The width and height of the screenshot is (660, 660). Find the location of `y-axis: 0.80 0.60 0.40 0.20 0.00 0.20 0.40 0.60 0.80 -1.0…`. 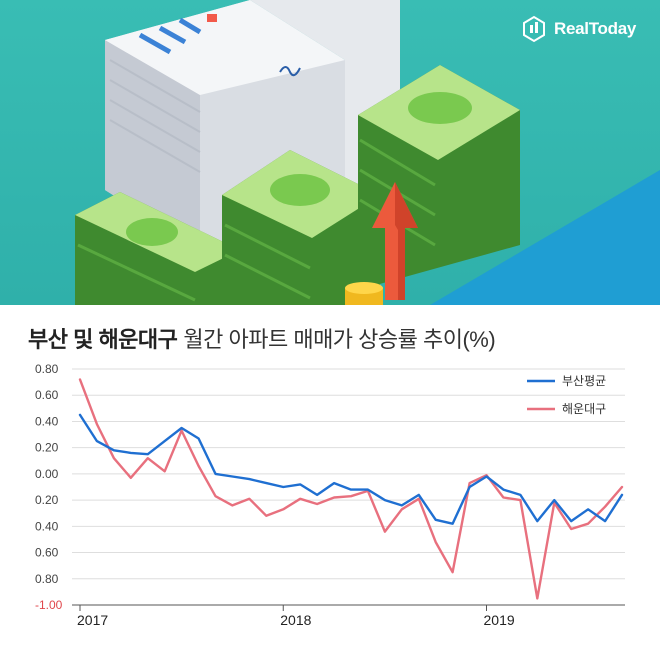

y-axis: 0.80 0.60 0.40 0.20 0.00 0.20 0.40 0.60 0.80 -1.0… is located at coordinates (49, 487).